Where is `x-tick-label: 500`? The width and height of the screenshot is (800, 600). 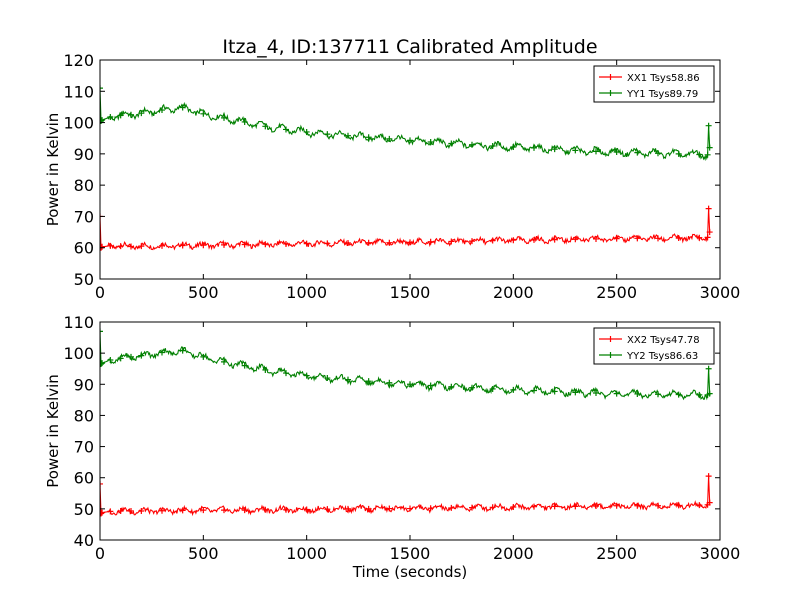
x-tick-label: 500 is located at coordinates (203, 292).